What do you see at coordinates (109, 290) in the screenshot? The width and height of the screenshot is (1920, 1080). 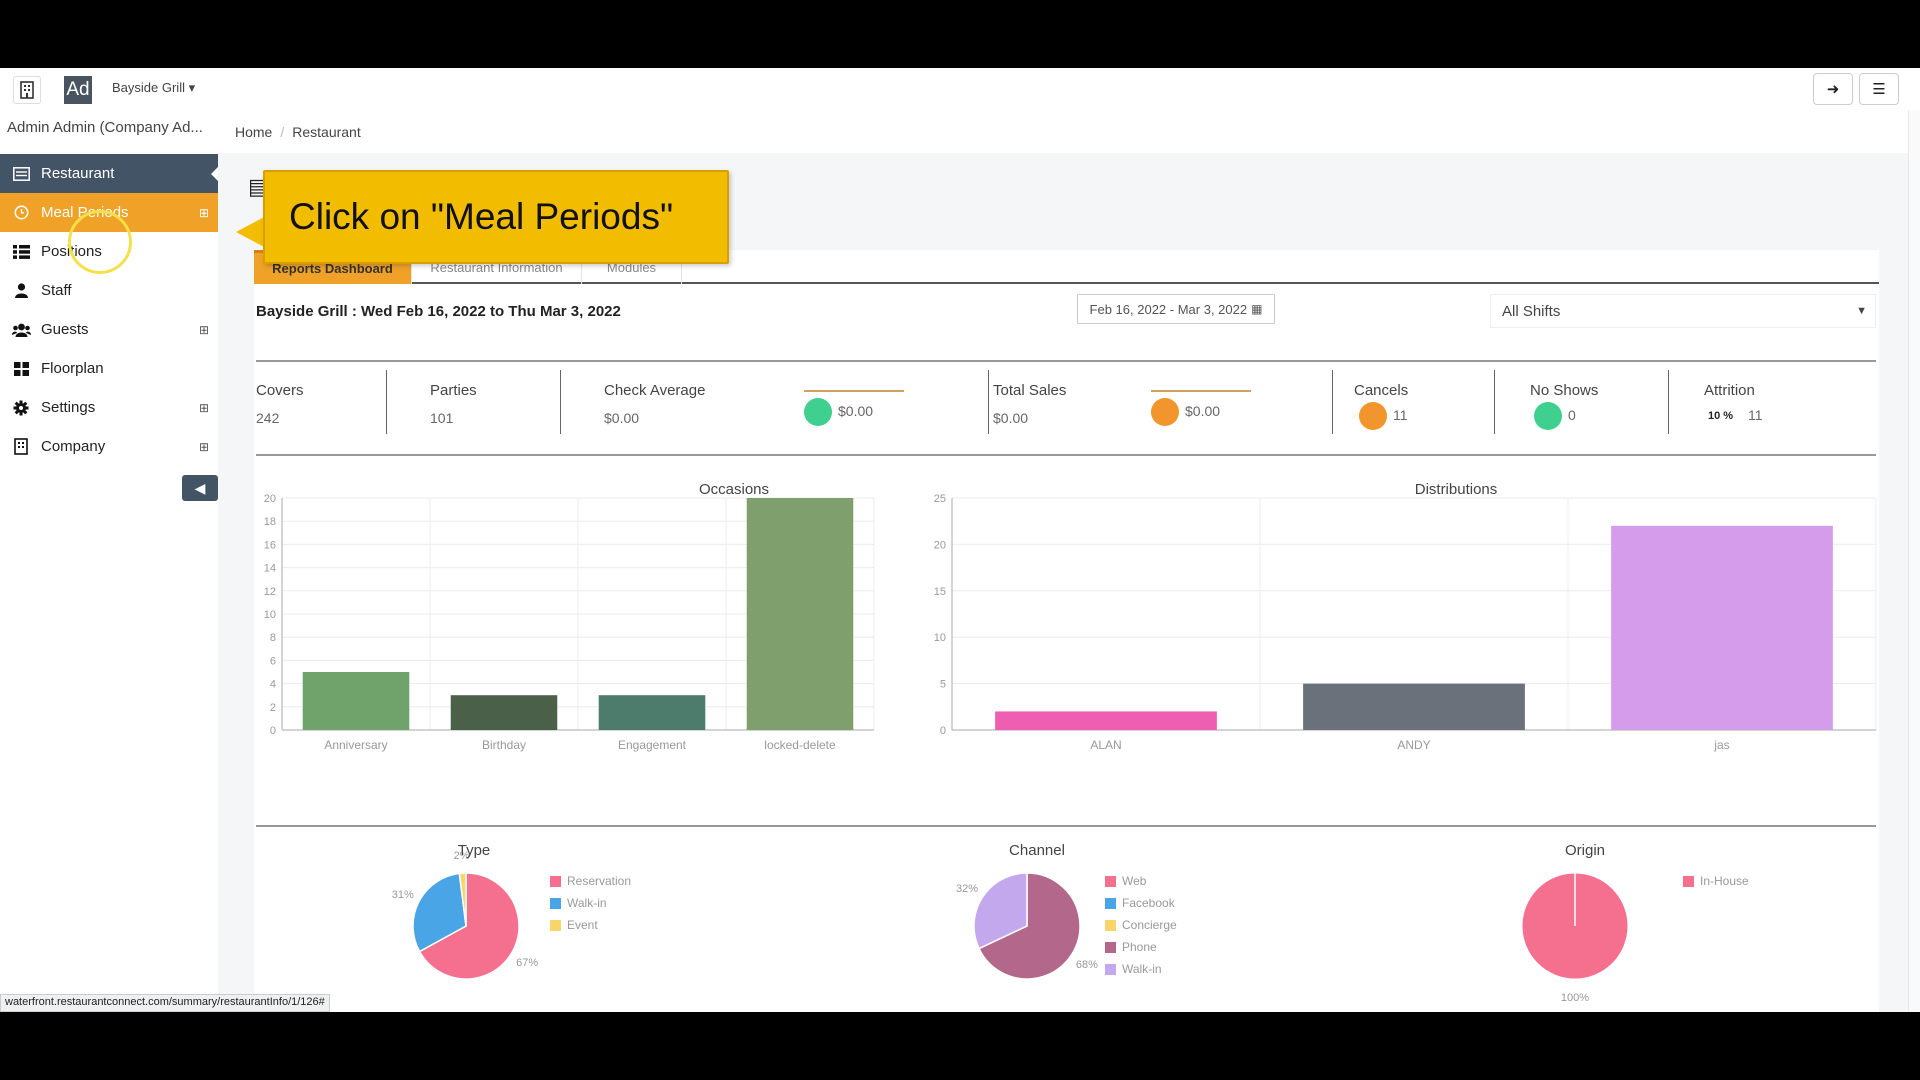 I see `sidebar-item-staff: Staff` at bounding box center [109, 290].